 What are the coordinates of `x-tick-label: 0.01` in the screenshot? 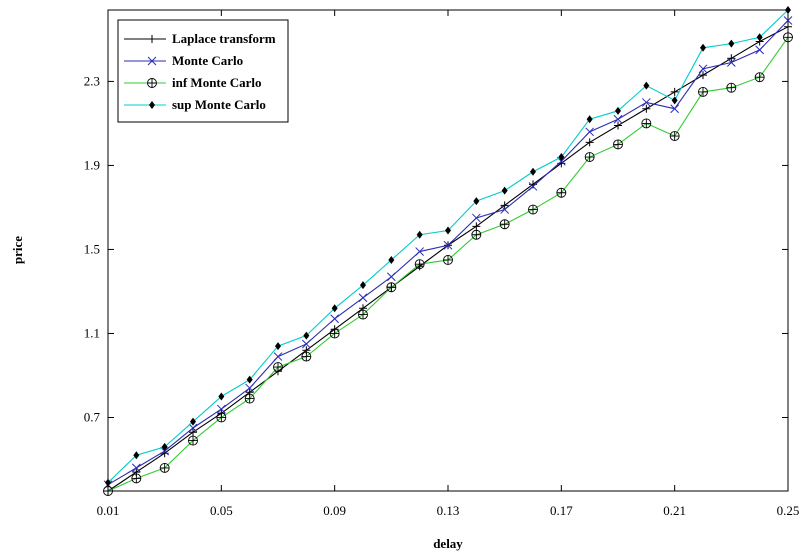 It's located at (108, 510).